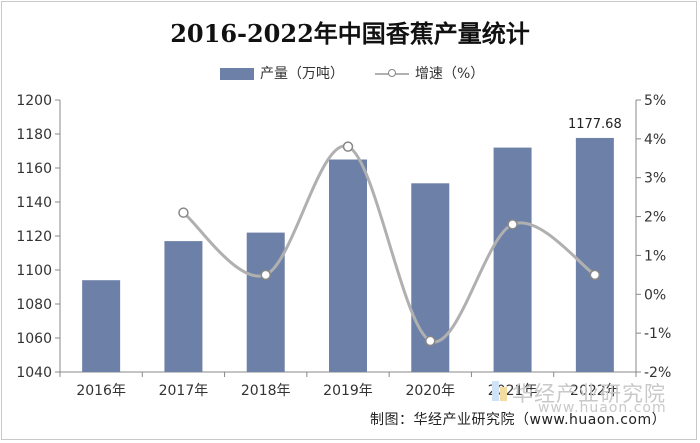 This screenshot has width=700, height=443. What do you see at coordinates (655, 295) in the screenshot?
I see `right-tick-label: 0%` at bounding box center [655, 295].